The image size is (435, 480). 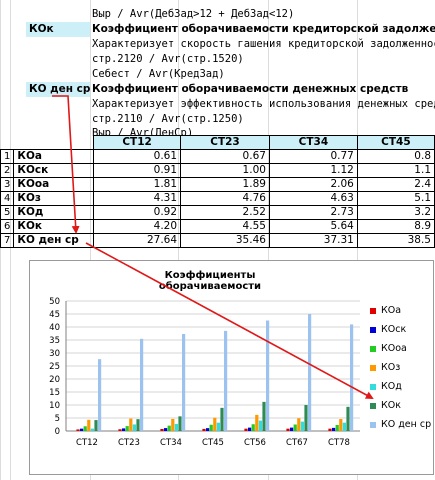 What do you see at coordinates (7, 170) in the screenshot?
I see `row-index: 2` at bounding box center [7, 170].